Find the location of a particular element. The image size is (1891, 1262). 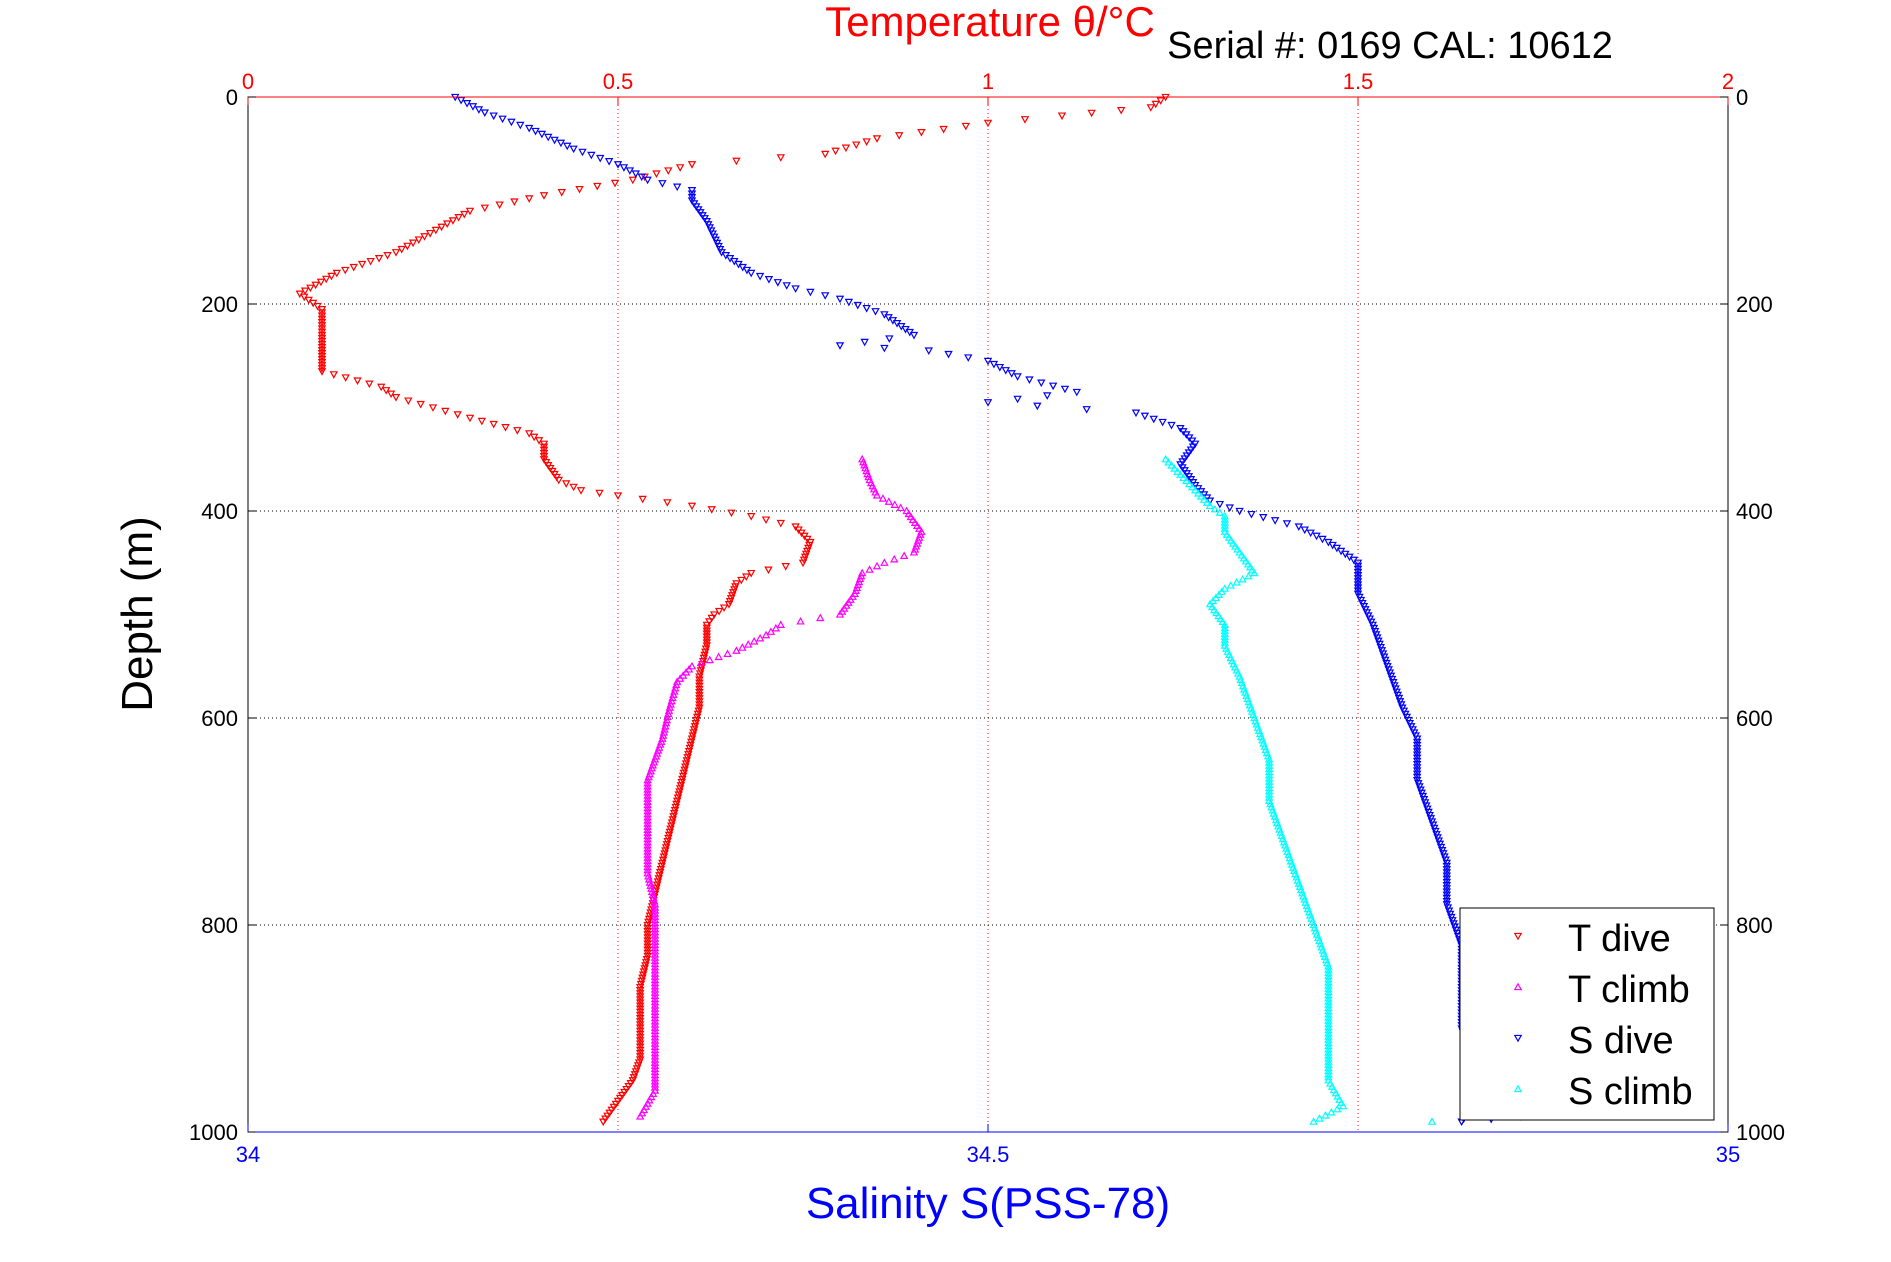

top-tick-label: 1.5 is located at coordinates (1358, 81).